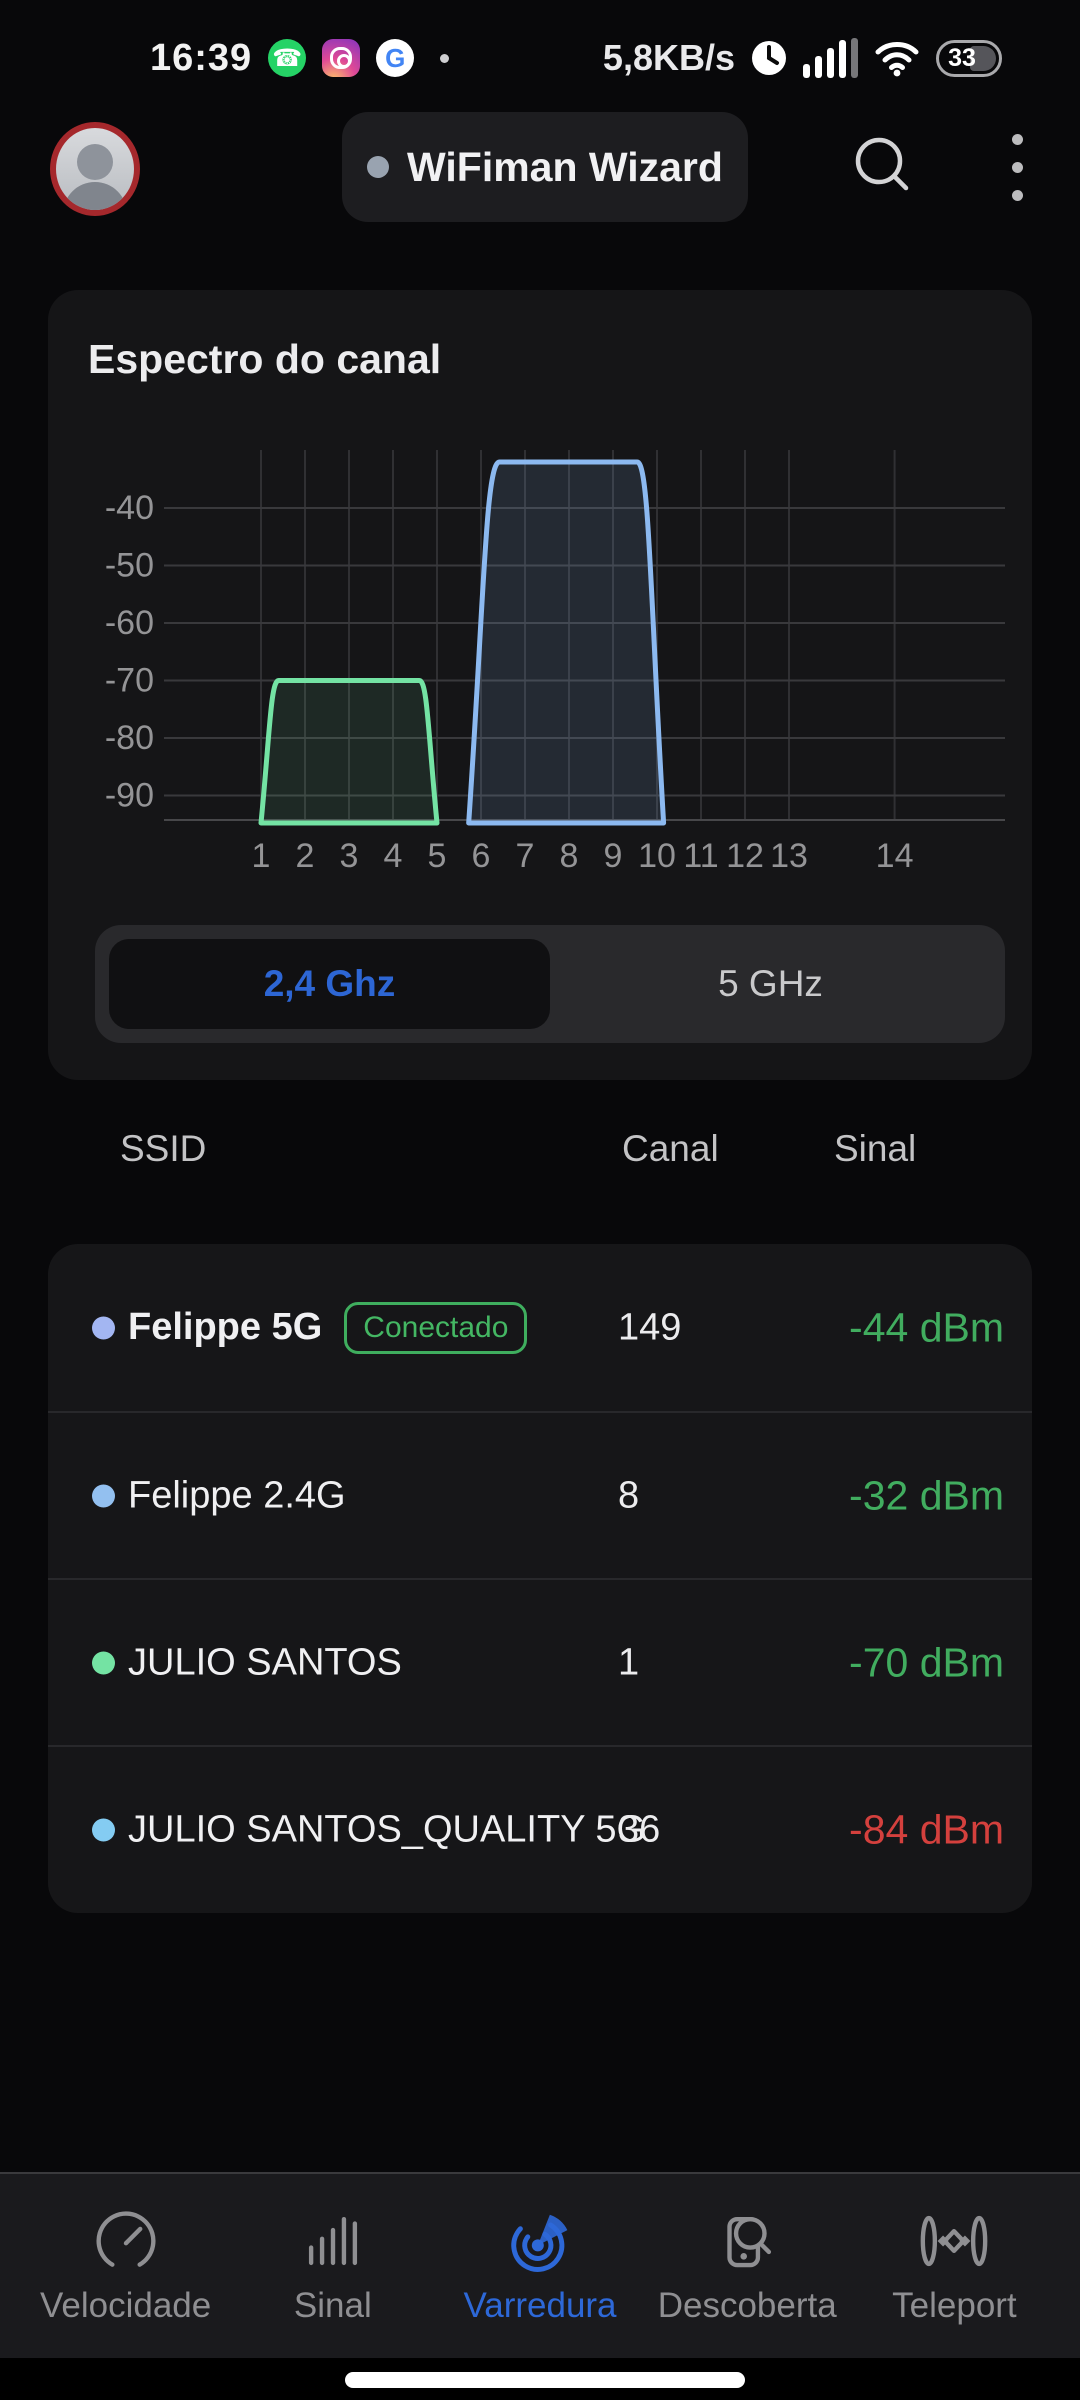 The height and width of the screenshot is (2400, 1080). I want to click on svg-text: 8, so click(569, 856).